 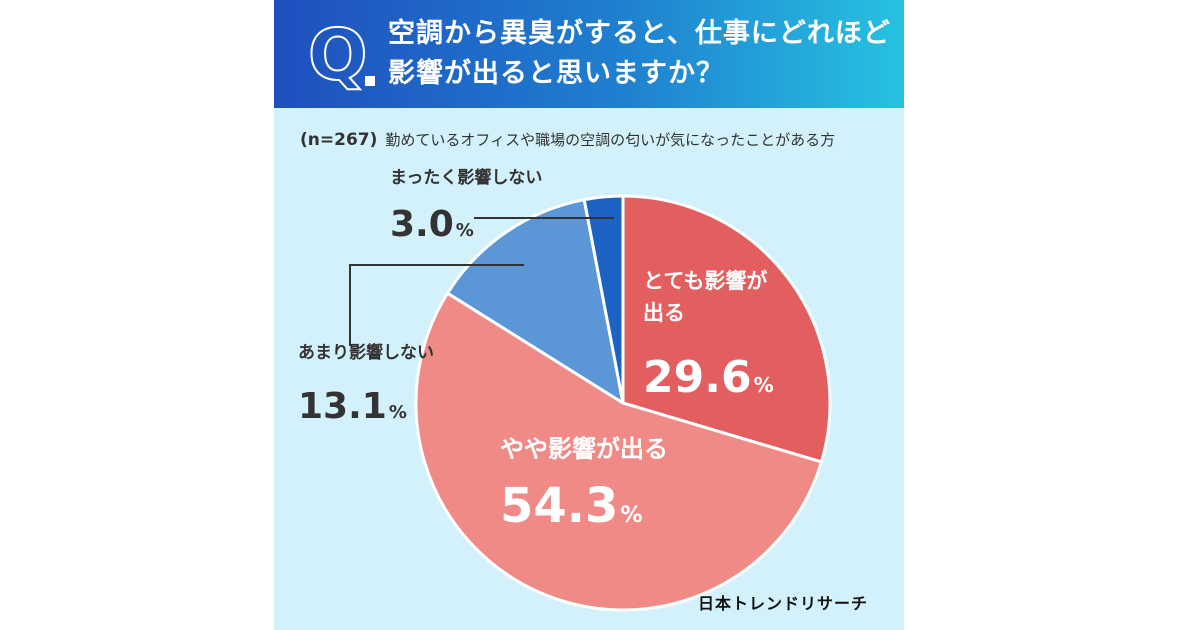 I want to click on sample-note: (n=267) 勤めているオフィスや職場の空調の匂いが気になったことがある方, so click(x=567, y=139).